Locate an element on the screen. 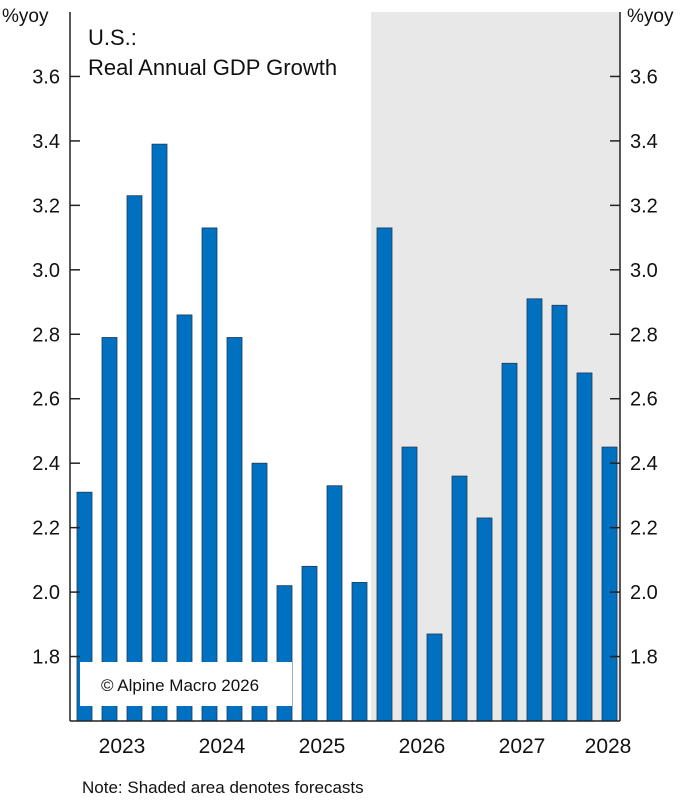 This screenshot has height=802, width=696. copyright-text: © Alpine Macro 2026 is located at coordinates (180, 685).